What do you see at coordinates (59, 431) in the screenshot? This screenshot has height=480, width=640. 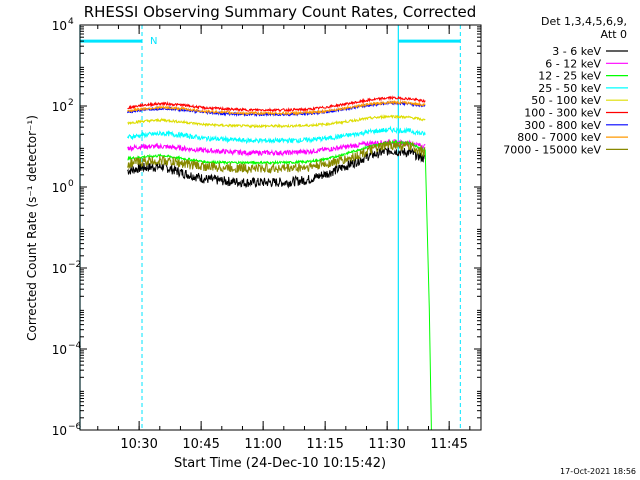 I see `y-tick-label-5: 10` at bounding box center [59, 431].